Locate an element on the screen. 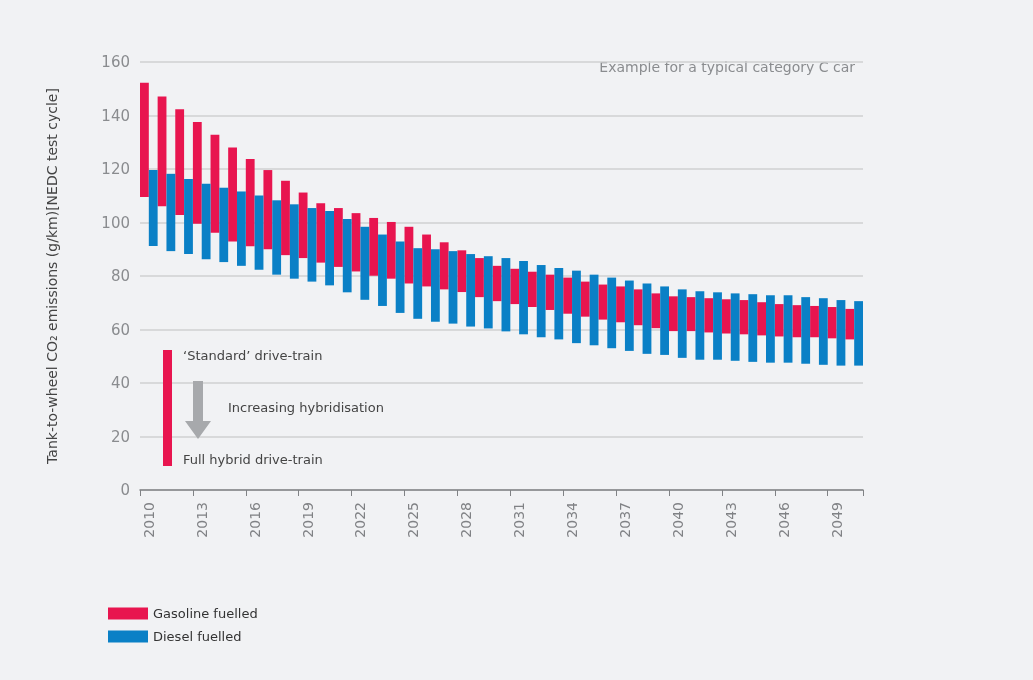  y-tick-label: 20 is located at coordinates (120, 436).